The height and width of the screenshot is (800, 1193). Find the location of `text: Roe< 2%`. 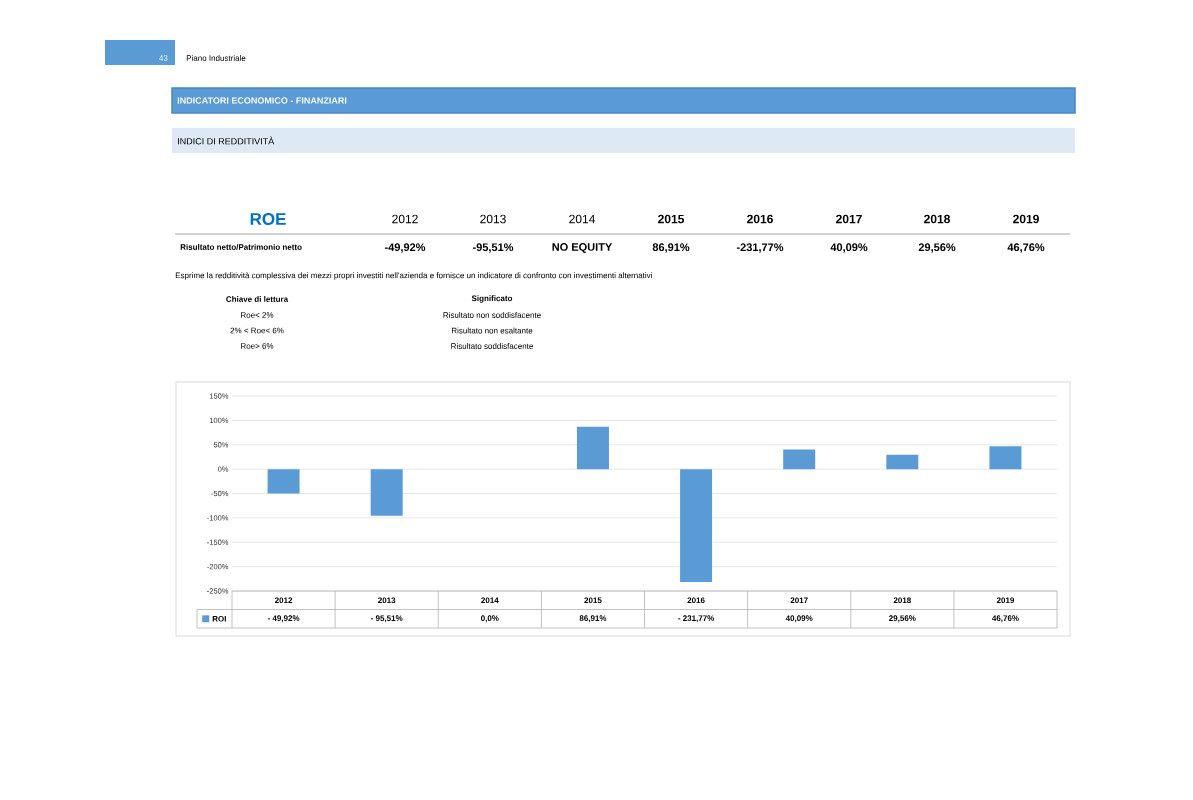

text: Roe< 2% is located at coordinates (257, 315).